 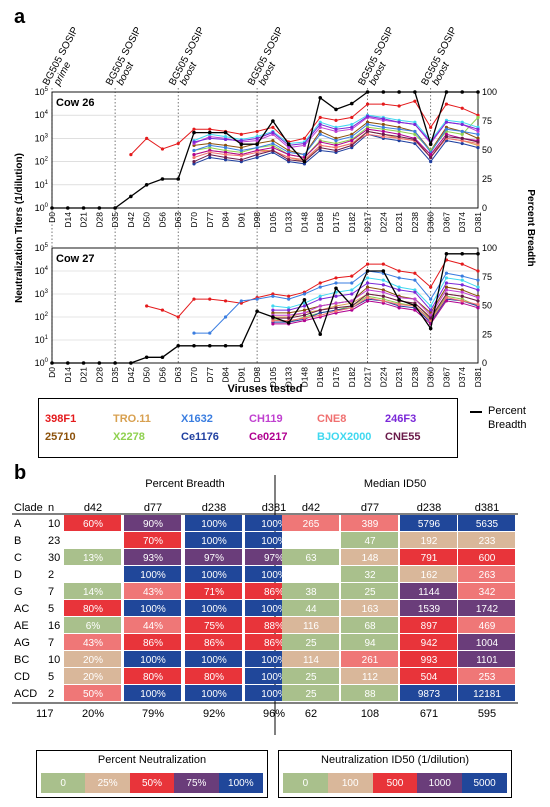 What do you see at coordinates (311, 660) in the screenshot?
I see `heat-cell-label: 114` at bounding box center [311, 660].